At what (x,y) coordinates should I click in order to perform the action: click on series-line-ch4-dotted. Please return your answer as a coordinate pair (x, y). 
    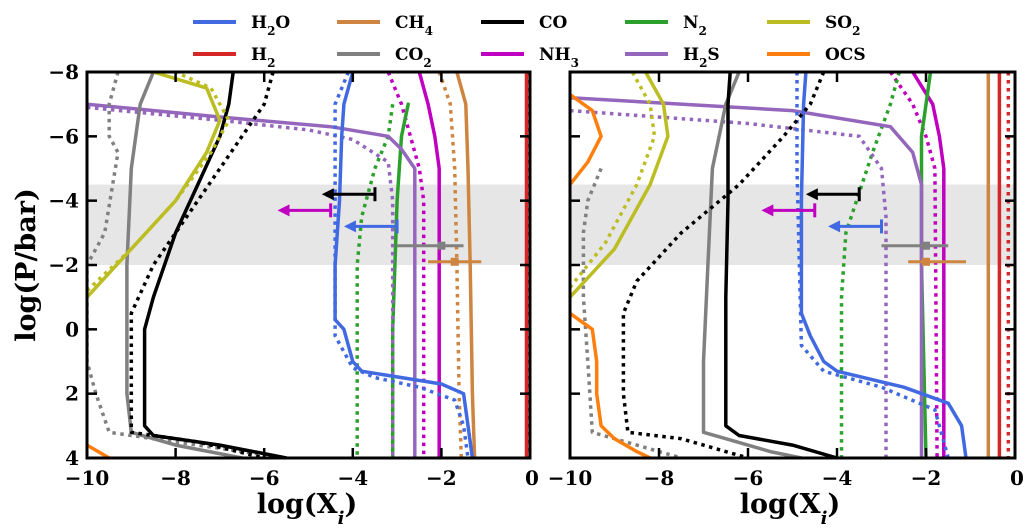
    Looking at the image, I should click on (450, 265).